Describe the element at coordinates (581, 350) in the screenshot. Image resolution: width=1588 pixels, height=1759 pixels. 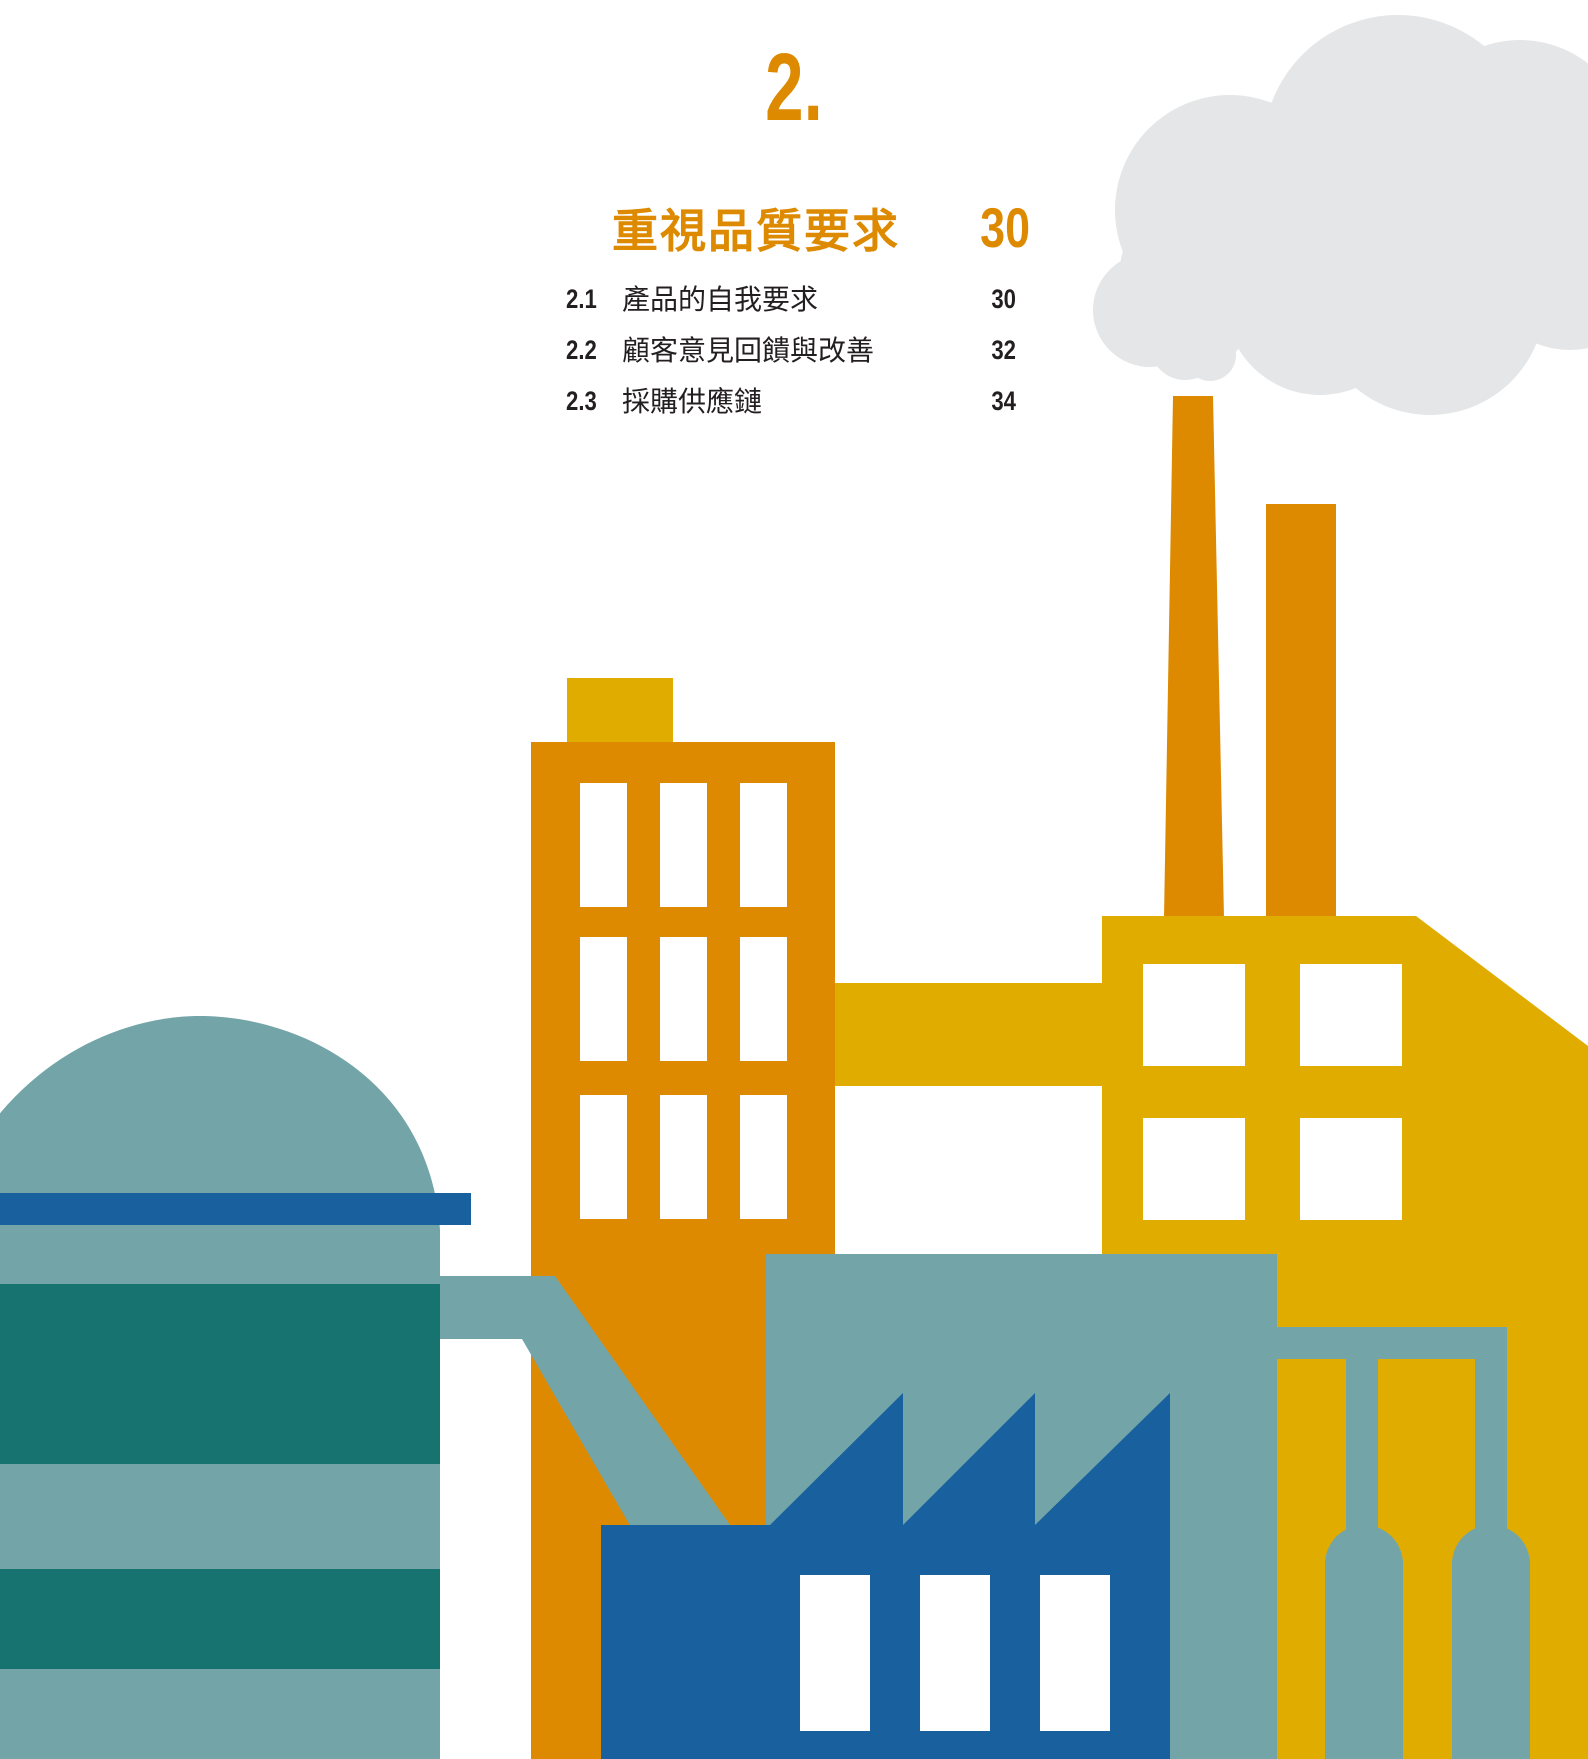
I see `toc-item-number: 2.2` at that location.